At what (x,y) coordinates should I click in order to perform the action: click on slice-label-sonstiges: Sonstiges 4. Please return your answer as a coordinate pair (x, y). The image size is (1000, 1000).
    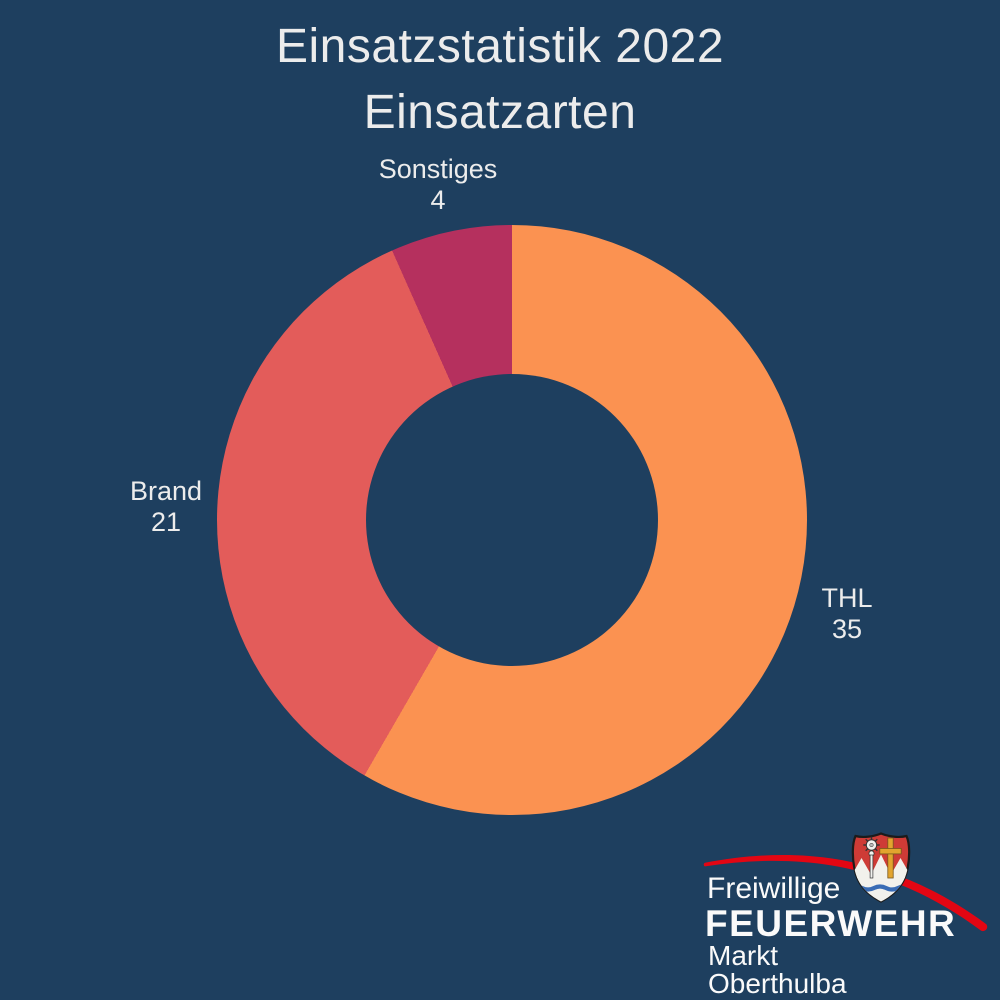
    Looking at the image, I should click on (438, 185).